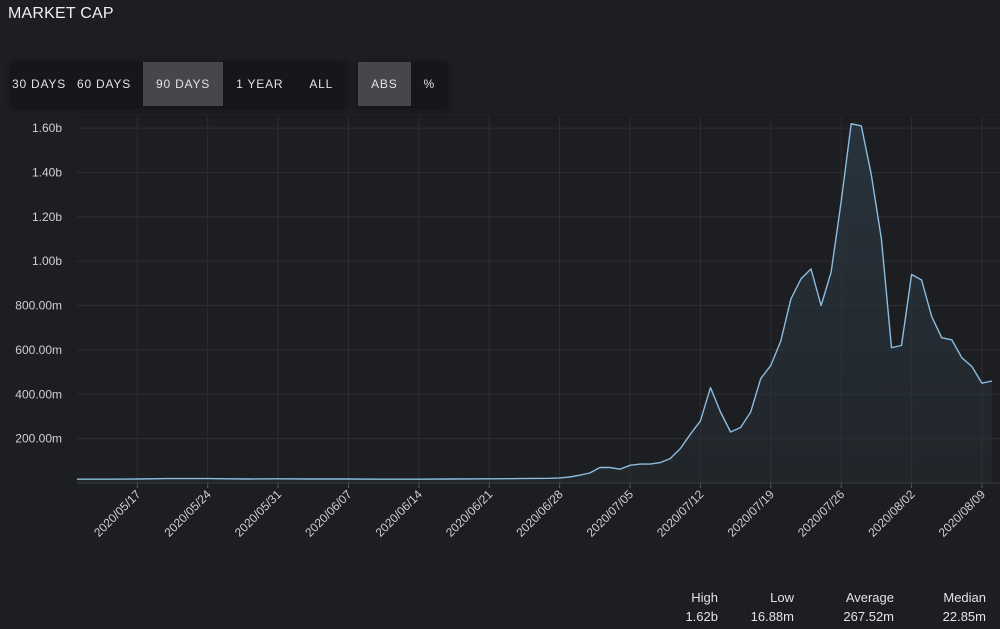 This screenshot has width=1000, height=629. What do you see at coordinates (962, 513) in the screenshot?
I see `x-tick-label: 2020/08/09` at bounding box center [962, 513].